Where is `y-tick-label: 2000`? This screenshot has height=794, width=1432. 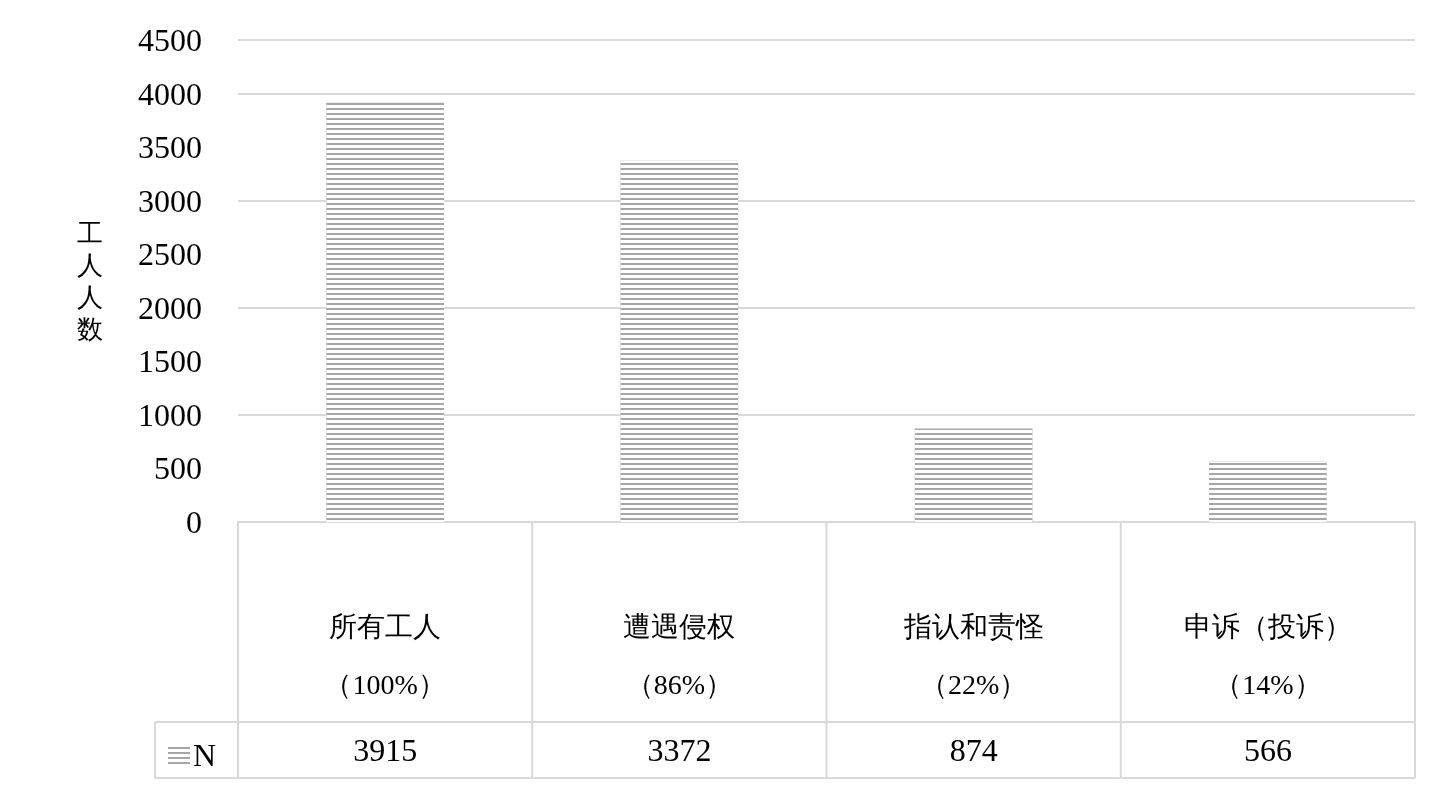
y-tick-label: 2000 is located at coordinates (170, 307).